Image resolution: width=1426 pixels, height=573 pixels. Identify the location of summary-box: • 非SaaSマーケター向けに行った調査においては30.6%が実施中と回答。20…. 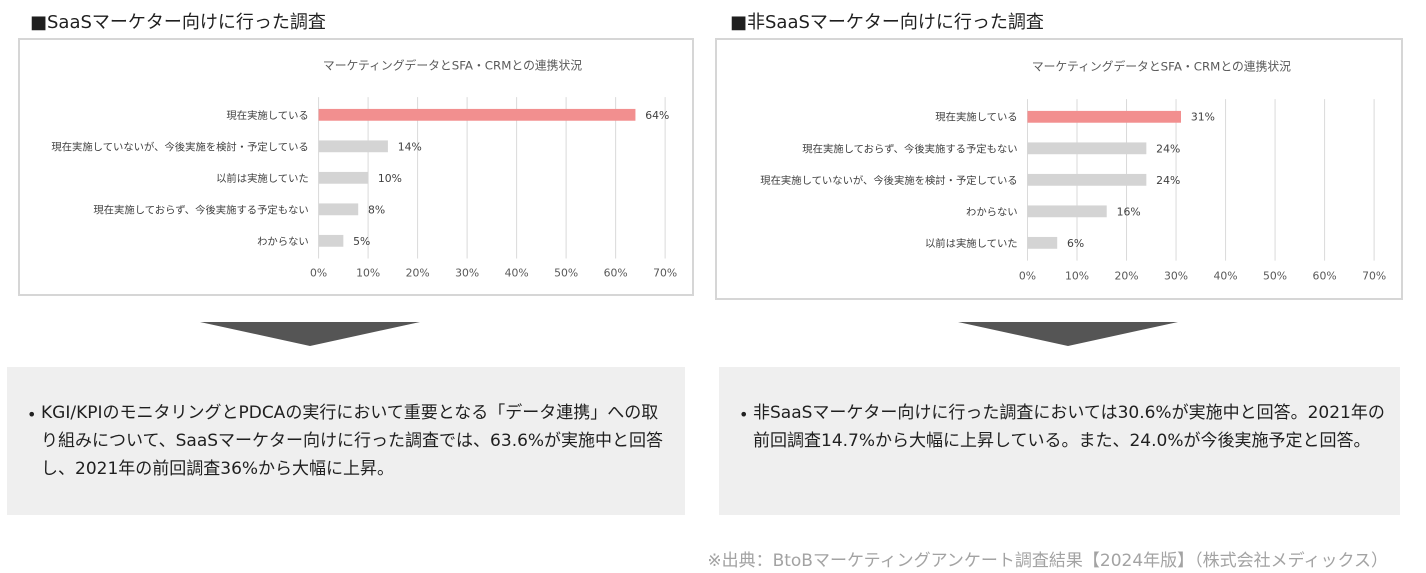
(1059, 441).